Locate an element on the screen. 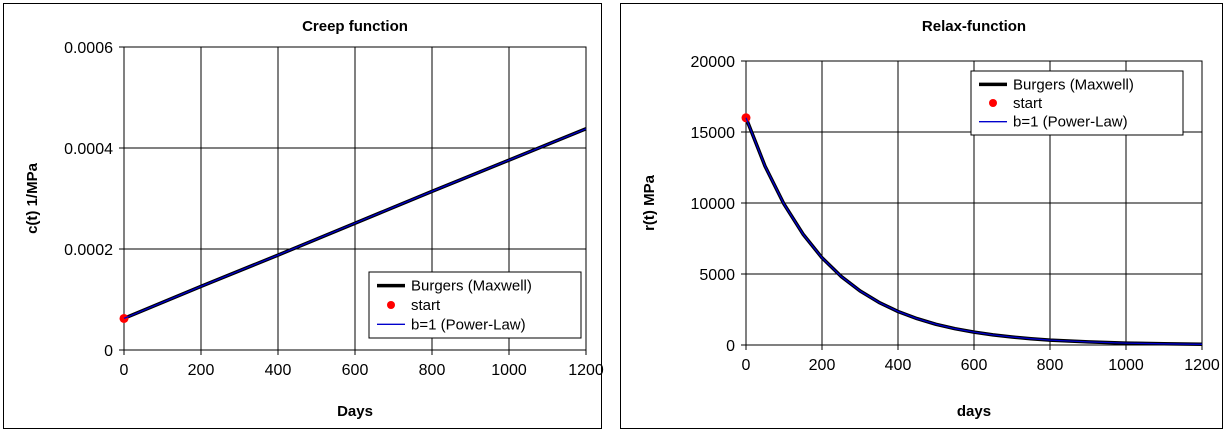 The width and height of the screenshot is (1229, 432). creep-legend-marker-start is located at coordinates (391, 305).